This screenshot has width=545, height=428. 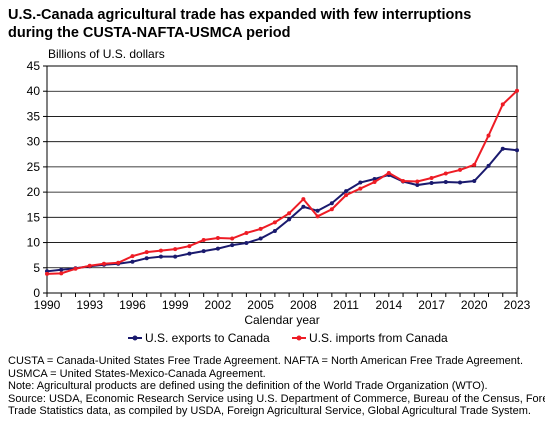 What do you see at coordinates (517, 305) in the screenshot?
I see `x-tick-label-2023: 2023` at bounding box center [517, 305].